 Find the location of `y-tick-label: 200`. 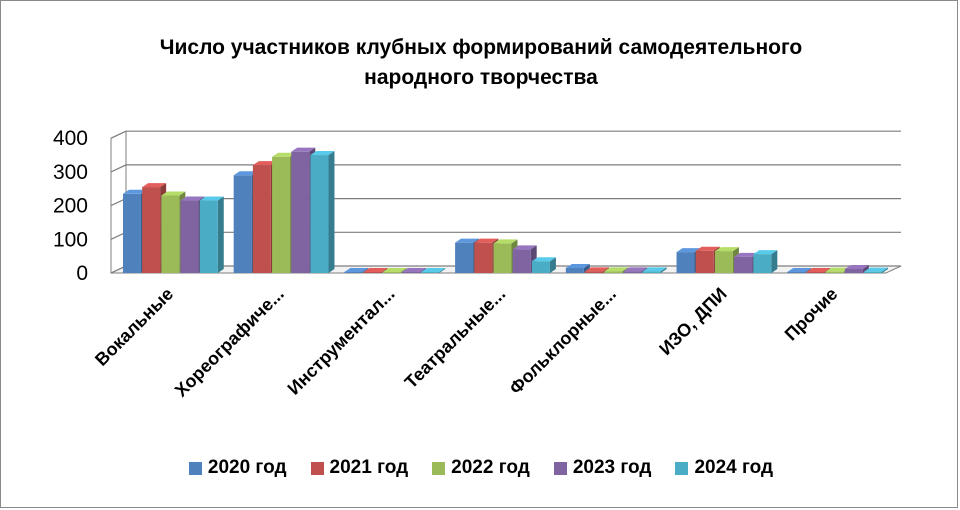

y-tick-label: 200 is located at coordinates (70, 206).